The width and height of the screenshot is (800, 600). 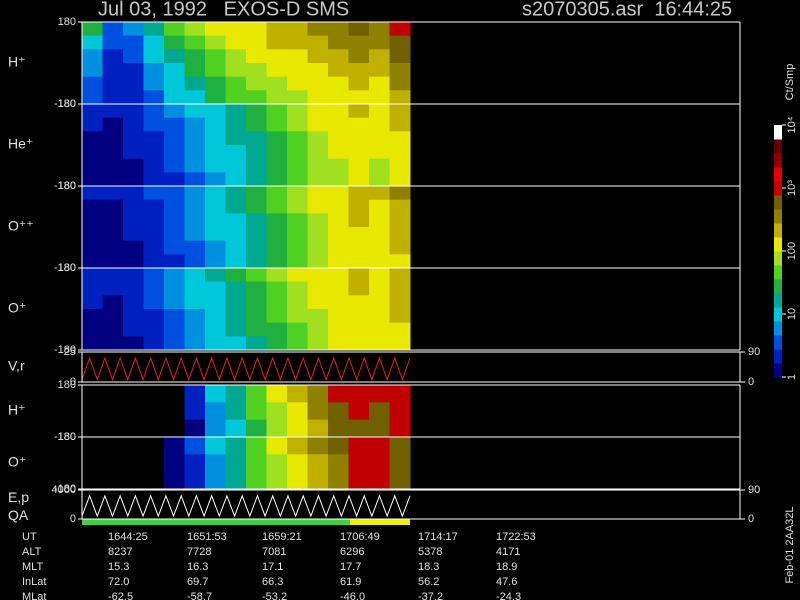 I want to click on colorbar-tick-label: 10³, so click(x=792, y=188).